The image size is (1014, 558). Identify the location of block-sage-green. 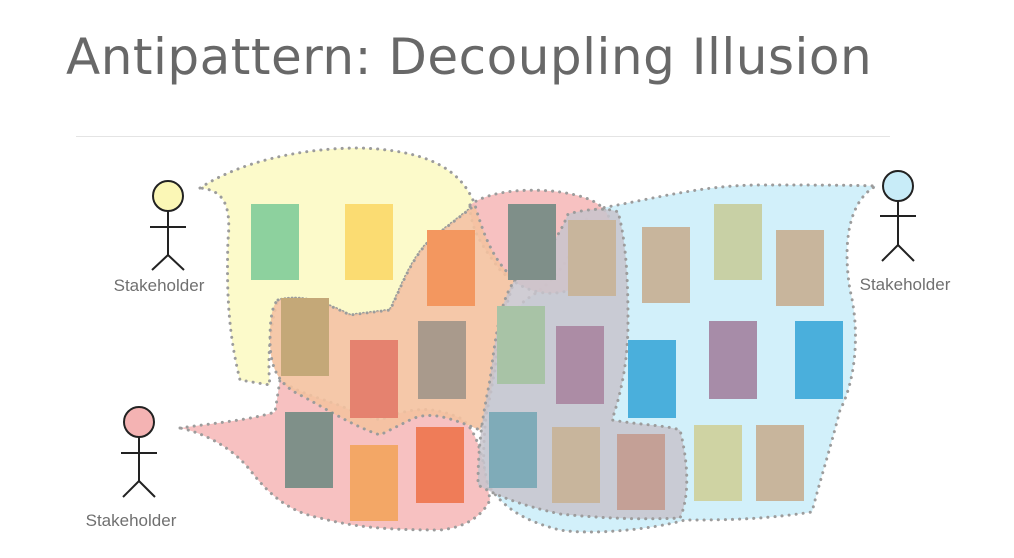
(521, 345).